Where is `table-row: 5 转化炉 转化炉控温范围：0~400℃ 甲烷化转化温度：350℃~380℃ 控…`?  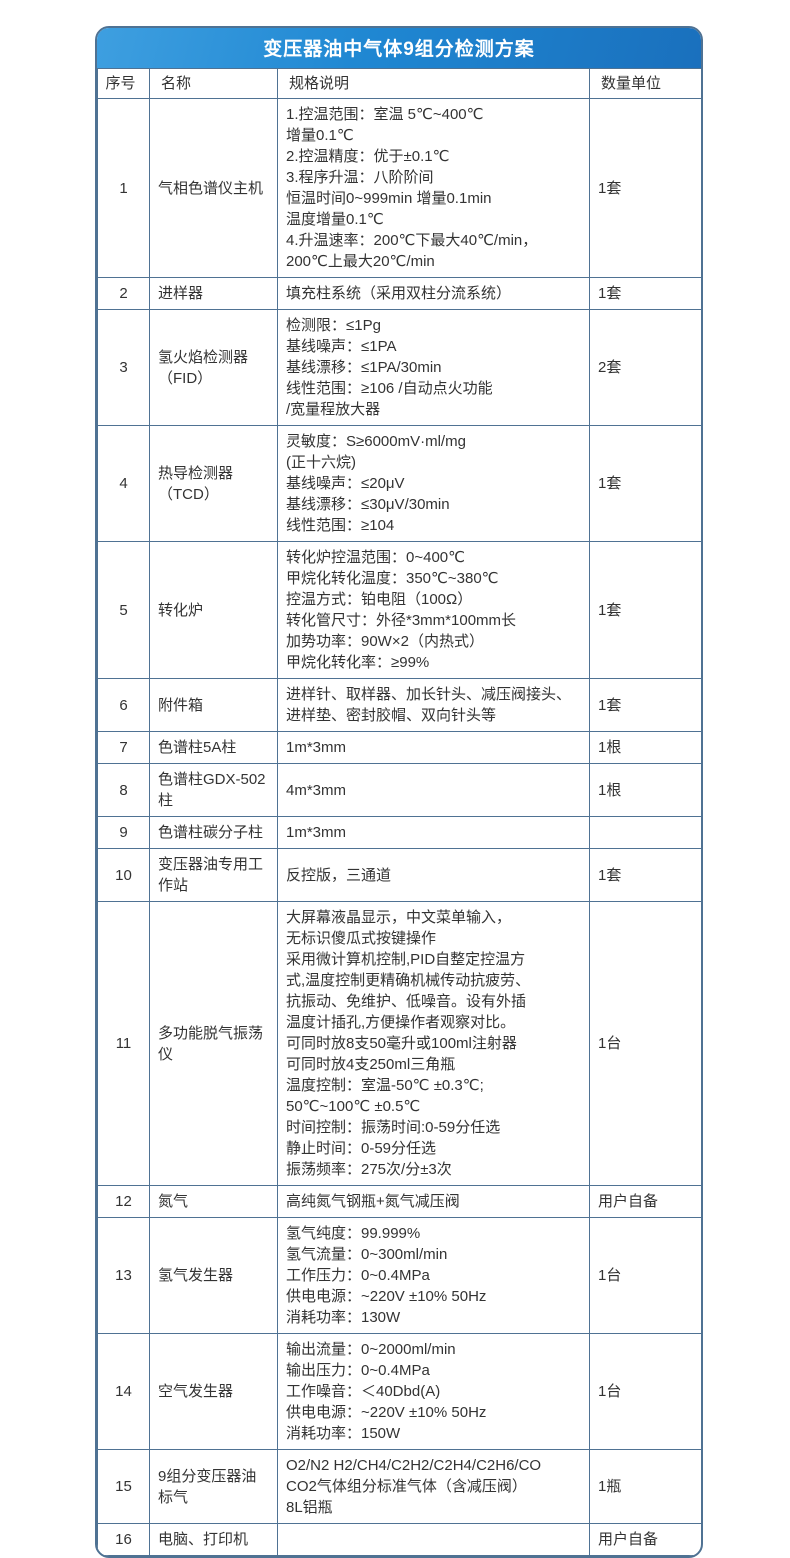
table-row: 5 转化炉 转化炉控温范围：0~400℃ 甲烷化转化温度：350℃~380℃ 控… is located at coordinates (399, 610).